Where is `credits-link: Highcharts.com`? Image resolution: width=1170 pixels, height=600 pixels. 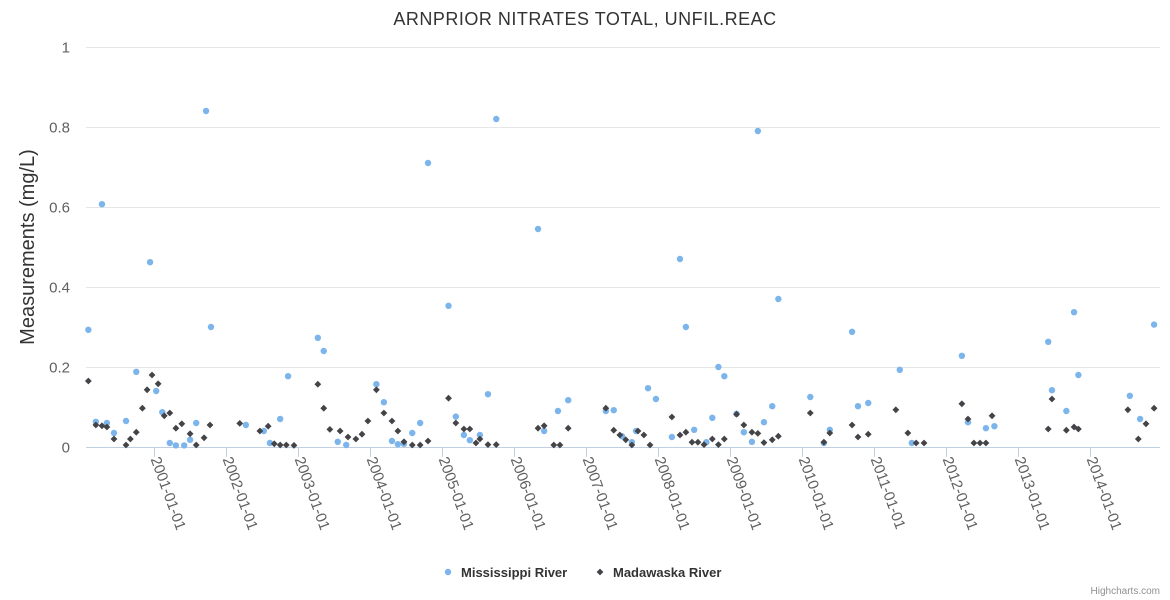
credits-link: Highcharts.com is located at coordinates (1125, 591).